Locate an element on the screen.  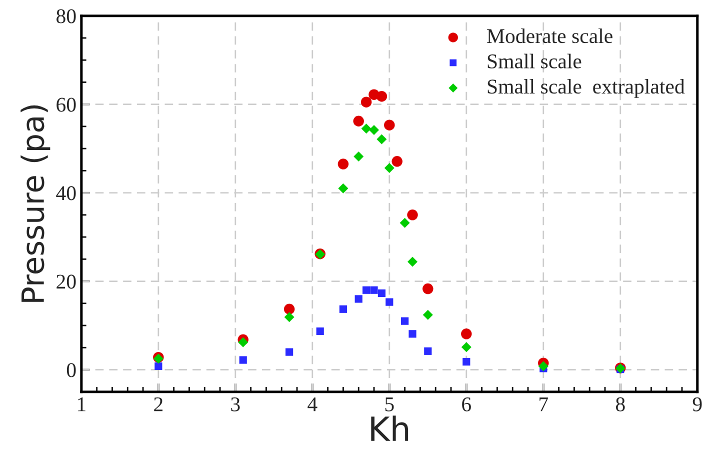
y-tick-label: 80 is located at coordinates (66, 16).